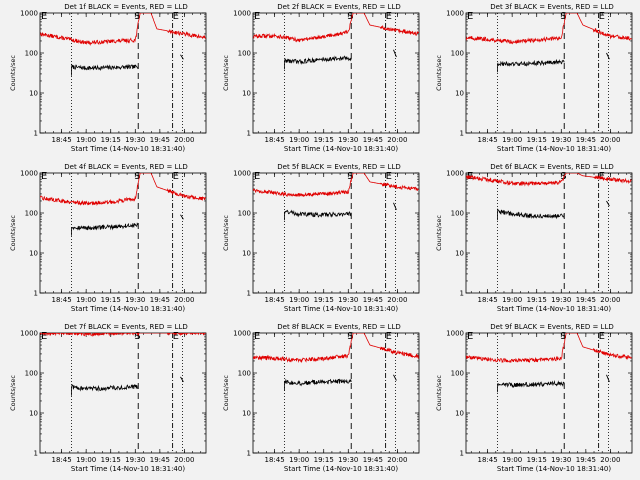 The image size is (640, 480). What do you see at coordinates (125, 167) in the screenshot?
I see `chart-title: Det 4f BLACK = Events, RED = LLD` at bounding box center [125, 167].